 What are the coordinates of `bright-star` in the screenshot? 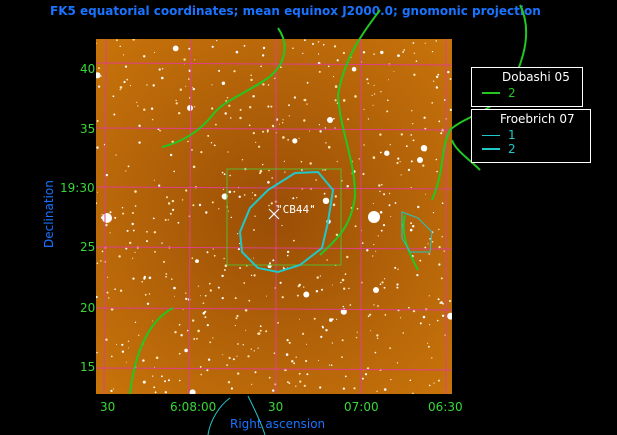 It's located at (374, 217).